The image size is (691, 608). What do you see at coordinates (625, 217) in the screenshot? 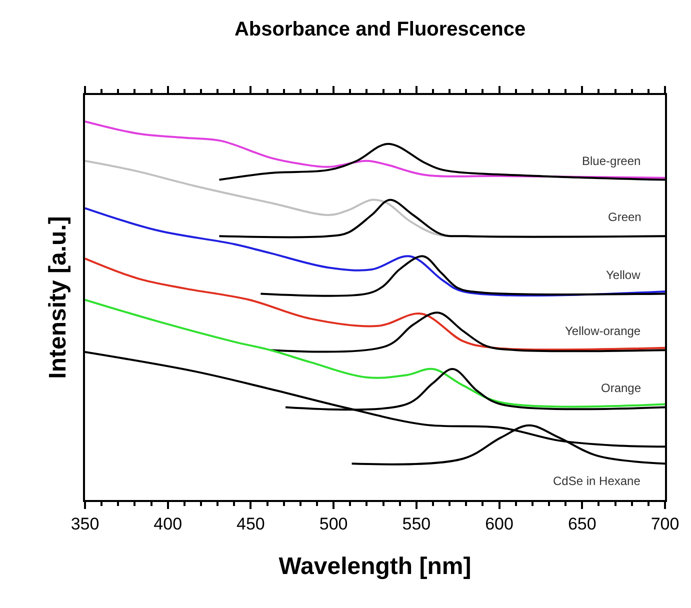
I see `series-label: Green` at bounding box center [625, 217].